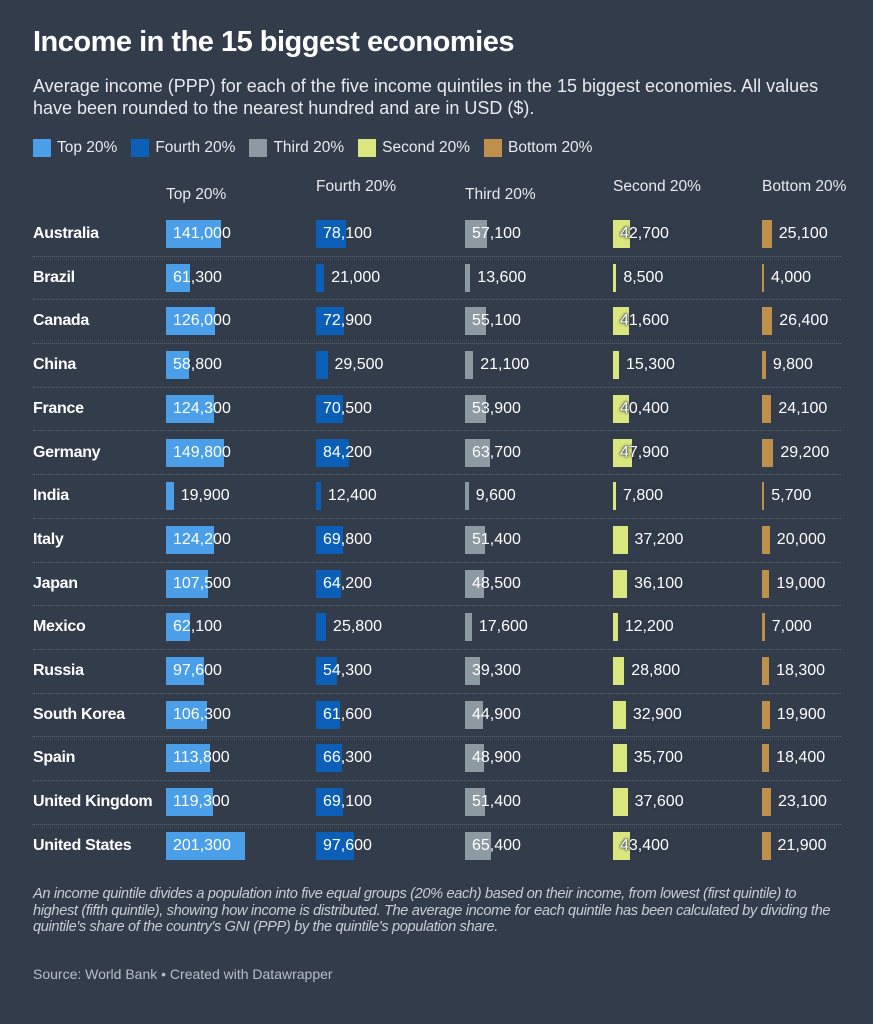 The height and width of the screenshot is (1024, 873). I want to click on value-label: 12,400, so click(352, 496).